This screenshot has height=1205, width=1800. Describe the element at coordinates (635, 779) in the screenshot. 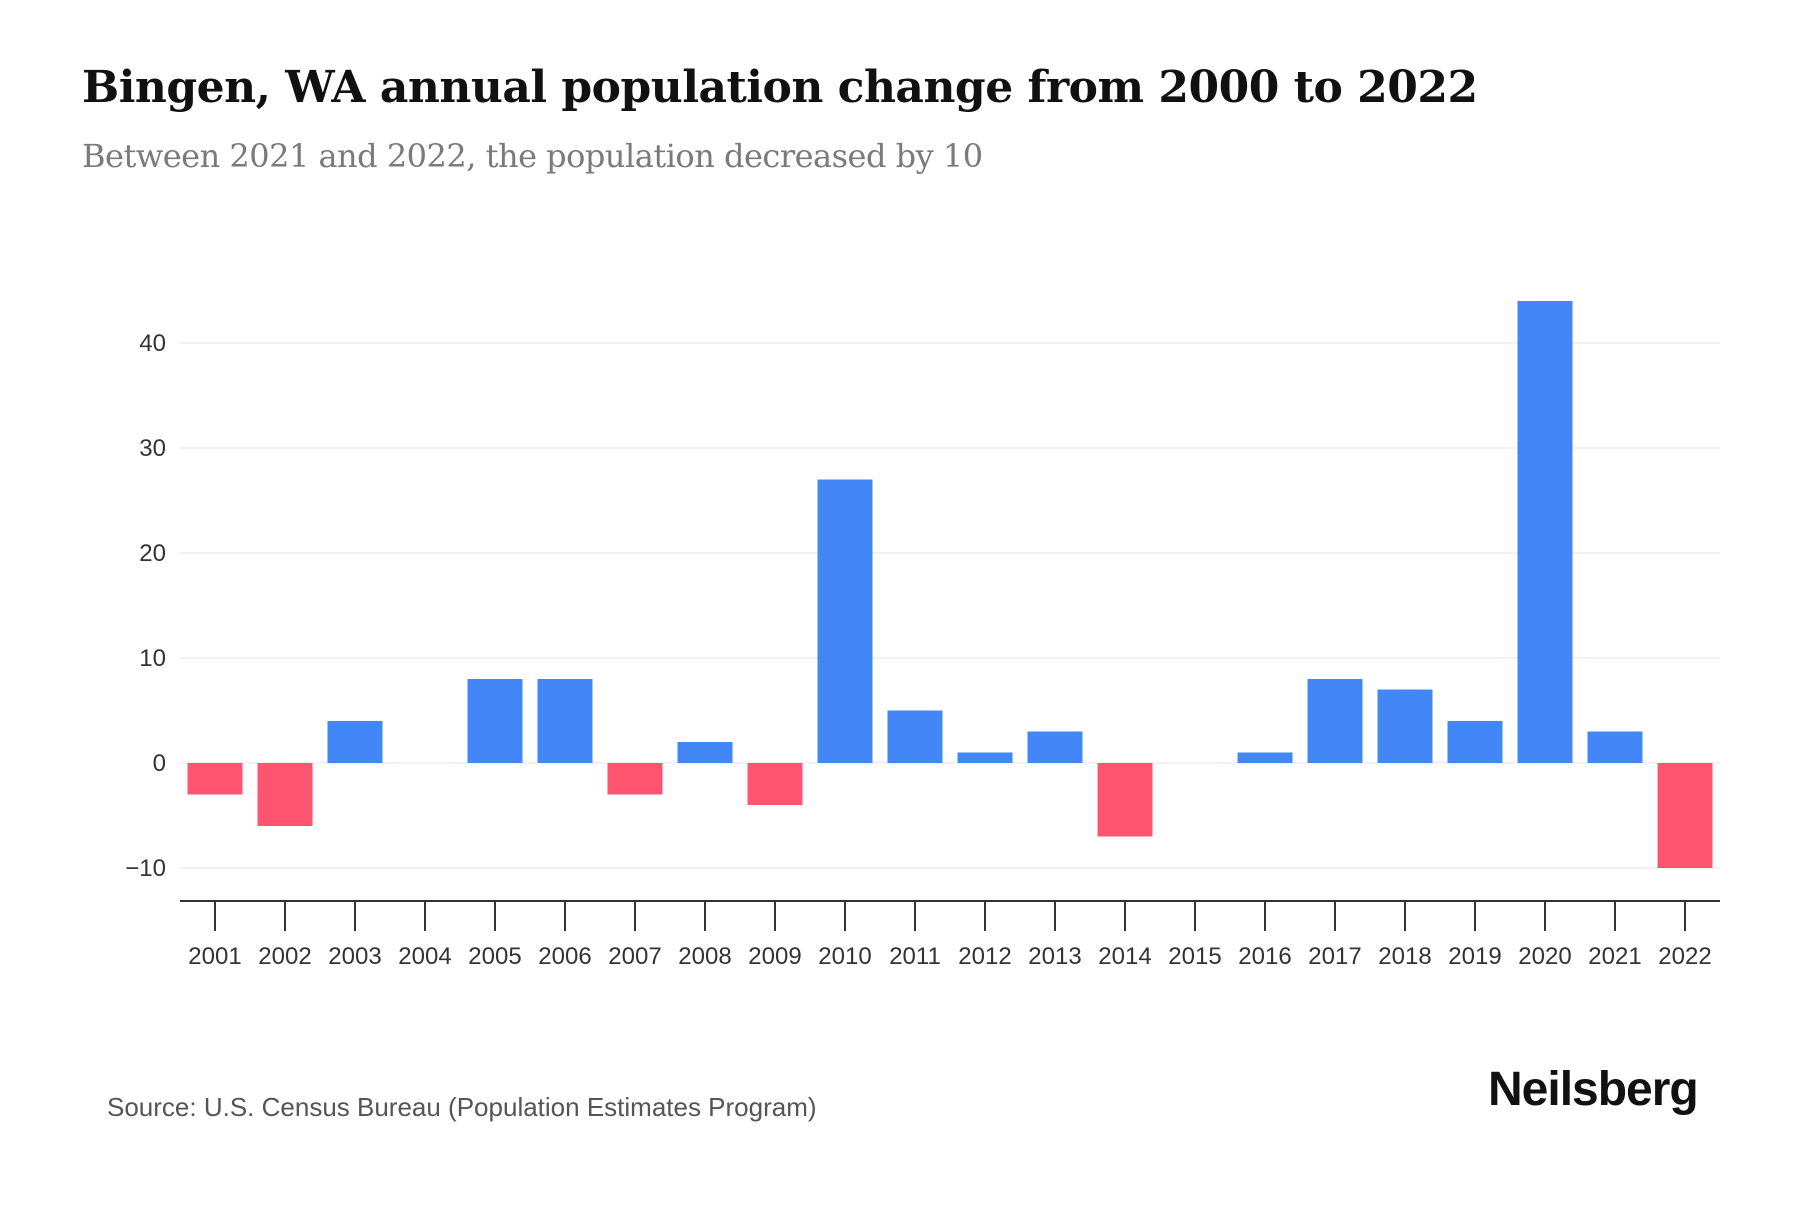

I see `bar-2007` at that location.